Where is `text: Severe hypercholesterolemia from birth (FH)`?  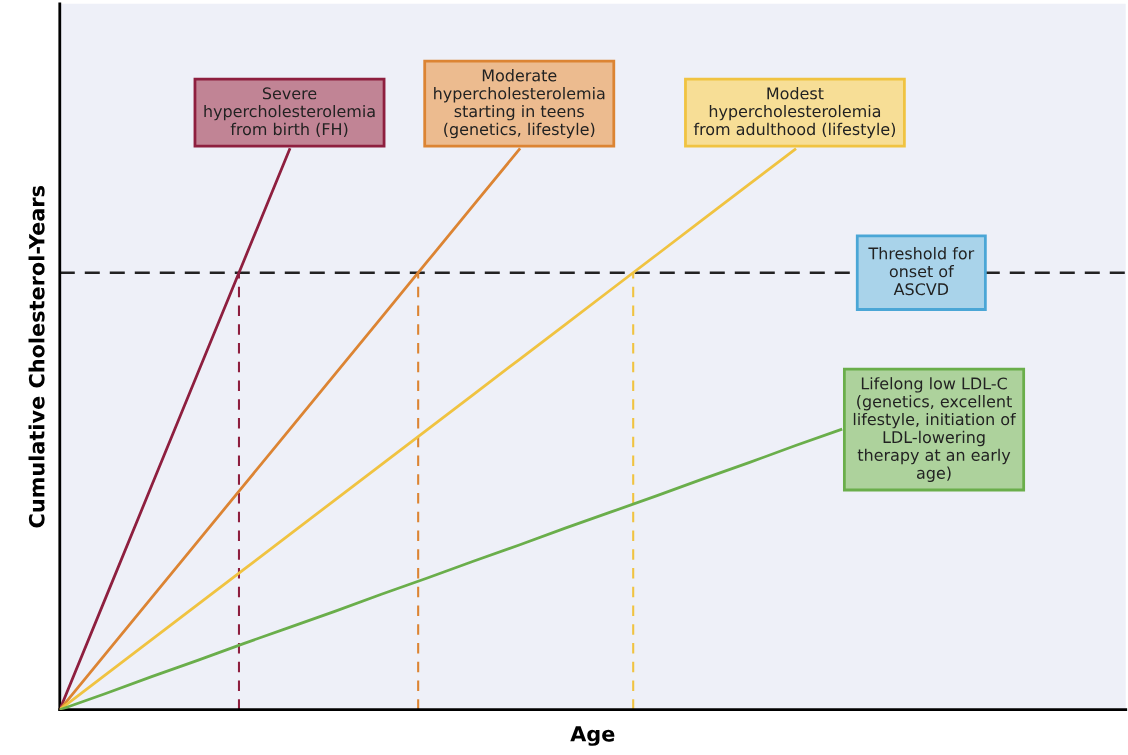
text: Severe hypercholesterolemia from birth (FH) is located at coordinates (289, 112).